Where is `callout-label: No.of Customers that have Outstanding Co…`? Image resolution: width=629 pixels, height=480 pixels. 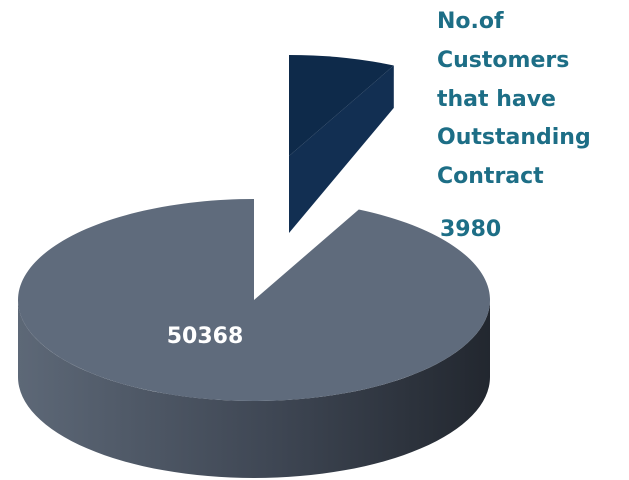
callout-label: No.of Customers that have Outstanding Co… is located at coordinates (514, 99).